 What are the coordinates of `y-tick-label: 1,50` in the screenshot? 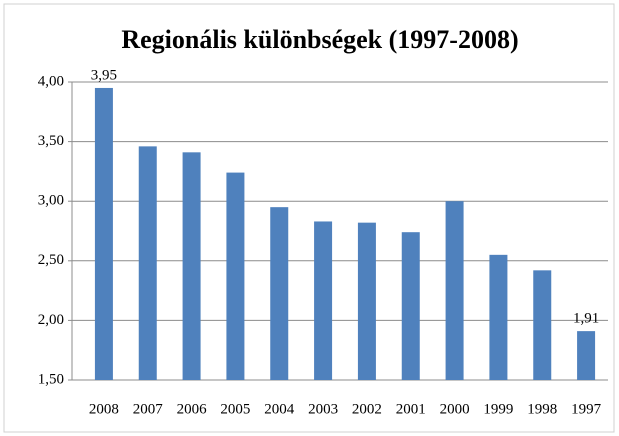 It's located at (51, 379).